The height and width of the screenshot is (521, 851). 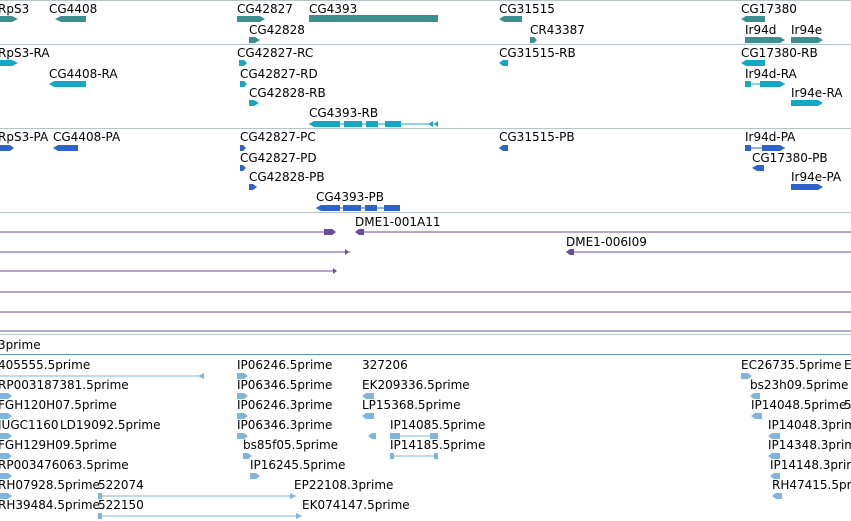 I want to click on protein-label: Ir94d-PA, so click(x=770, y=137).